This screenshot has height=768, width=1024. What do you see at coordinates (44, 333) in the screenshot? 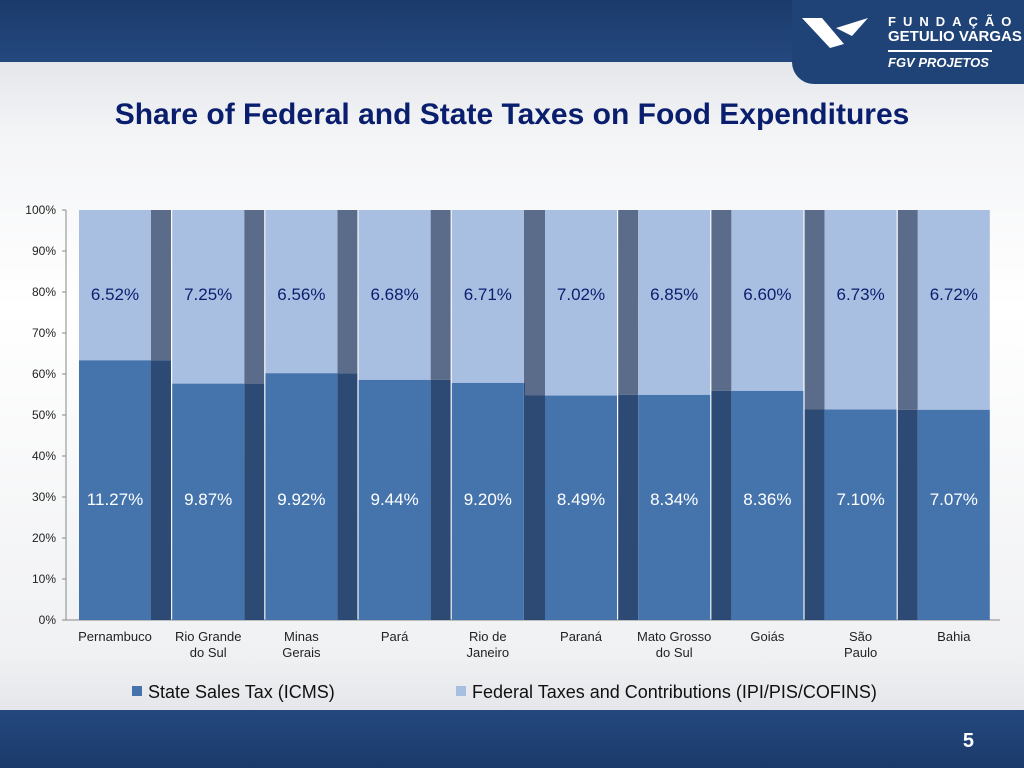
I see `y-tick-label: 70%` at bounding box center [44, 333].